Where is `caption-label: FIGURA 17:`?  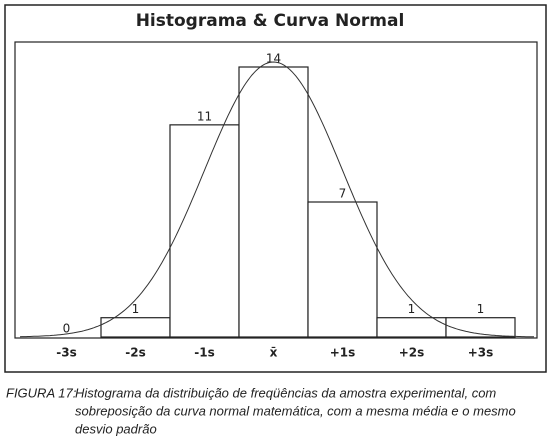 caption-label: FIGURA 17: is located at coordinates (41, 392).